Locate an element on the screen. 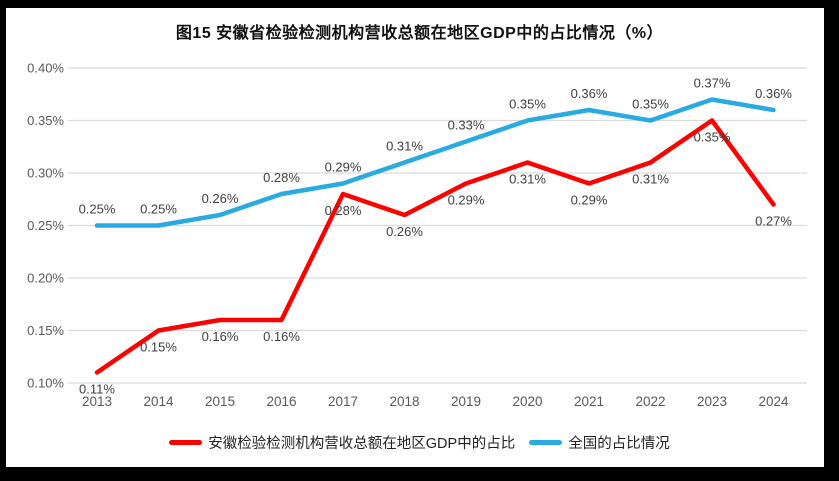 The height and width of the screenshot is (481, 839). chart-legend: 安徽检验检测机构营收总额在地区GDP中的占比 全国的占比情况 is located at coordinates (419, 442).